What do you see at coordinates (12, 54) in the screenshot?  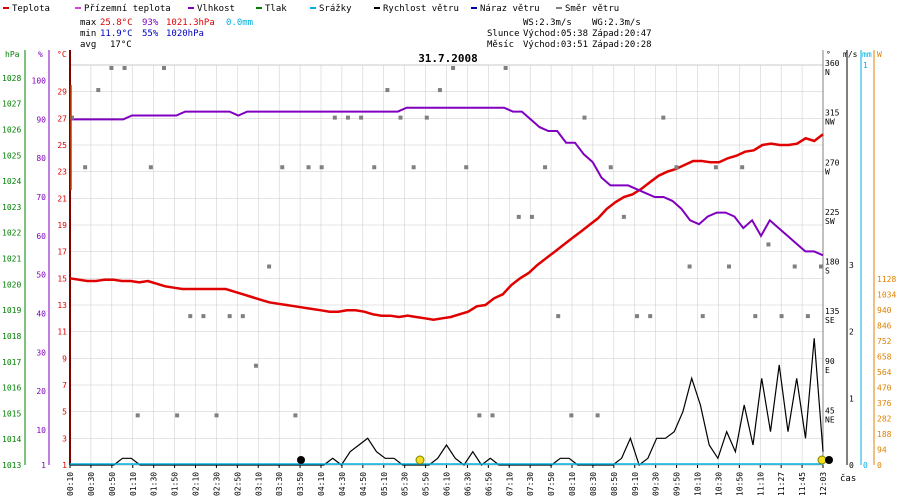 I see `pressure-unit: hPa` at bounding box center [12, 54].